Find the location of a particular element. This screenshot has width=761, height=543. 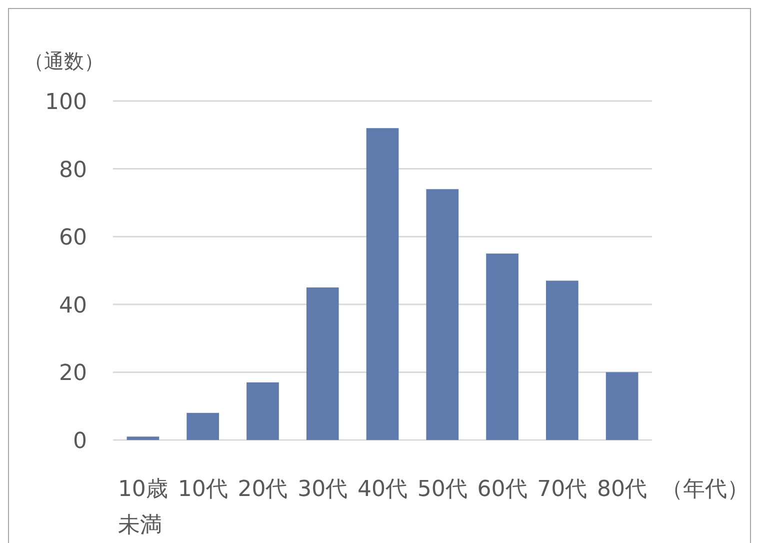

y-tick-label: 80 is located at coordinates (73, 170).